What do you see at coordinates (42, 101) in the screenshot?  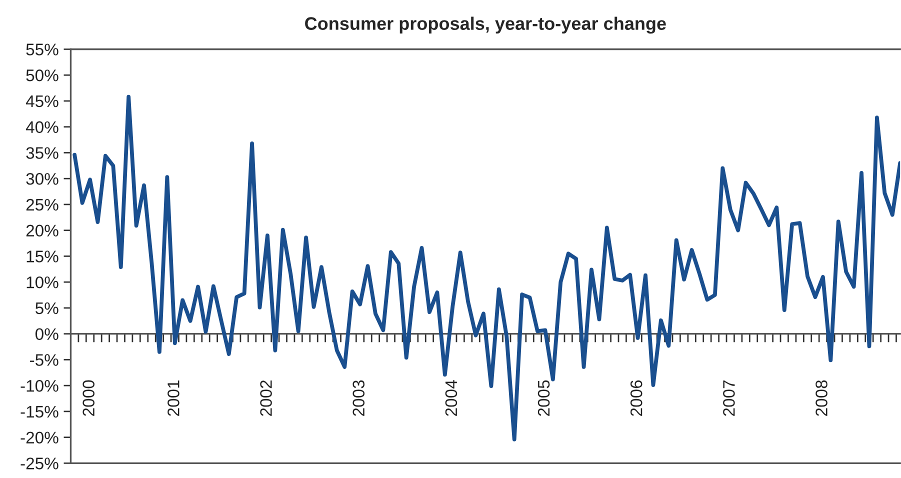 I see `y-tick-label: 45%` at bounding box center [42, 101].